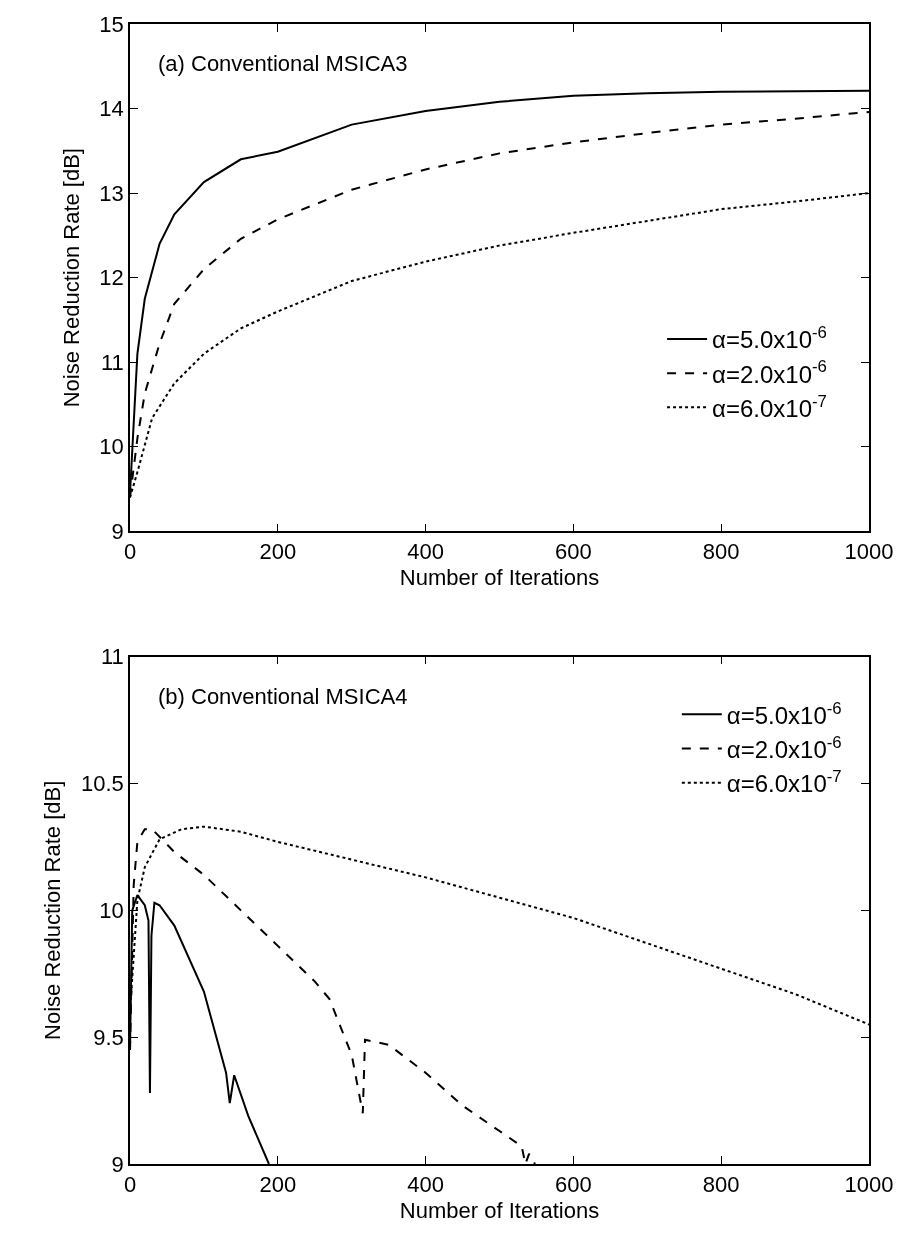 Image resolution: width=913 pixels, height=1237 pixels. I want to click on y-tick-label: 9.5, so click(108, 1037).